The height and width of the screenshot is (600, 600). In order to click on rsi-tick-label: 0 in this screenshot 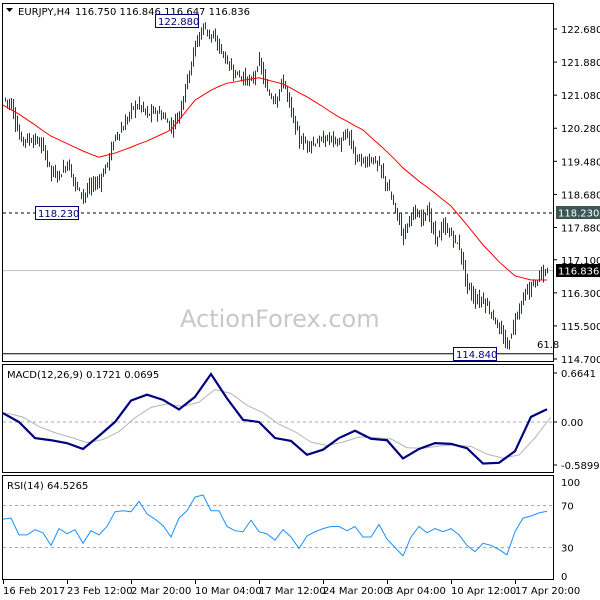, I will do `click(564, 577)`.